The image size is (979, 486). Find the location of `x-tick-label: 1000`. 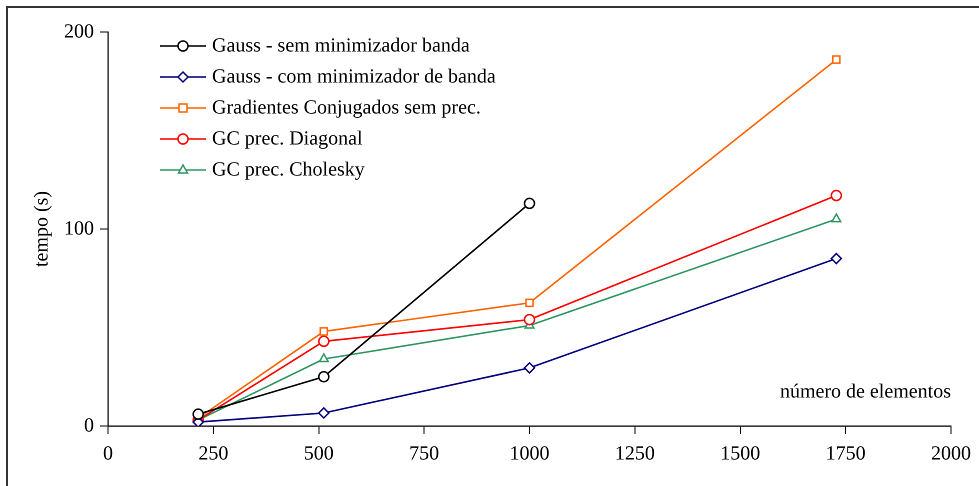

x-tick-label: 1000 is located at coordinates (530, 453).